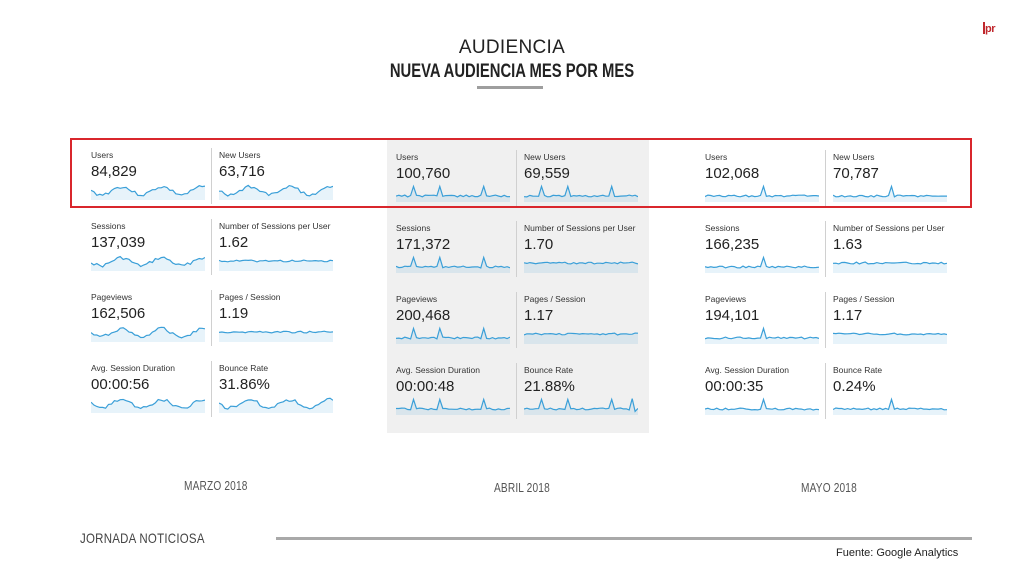 The height and width of the screenshot is (576, 1024). Describe the element at coordinates (120, 384) in the screenshot. I see `metric-value: 00:00:56` at that location.